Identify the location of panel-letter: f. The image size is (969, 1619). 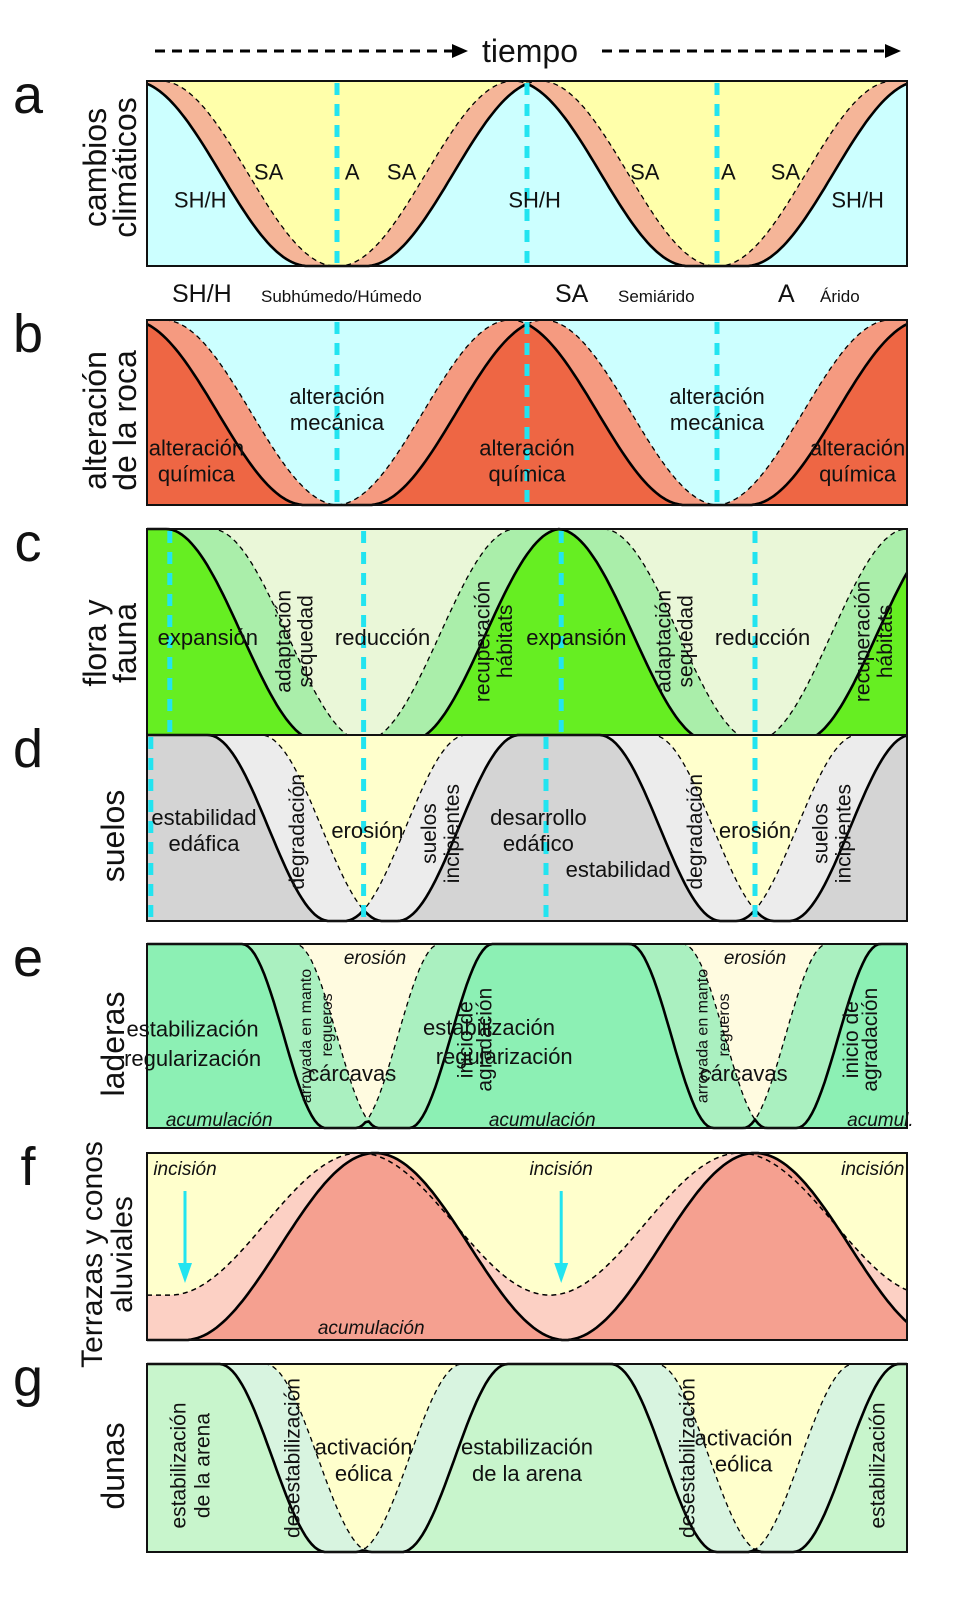
(28, 1167).